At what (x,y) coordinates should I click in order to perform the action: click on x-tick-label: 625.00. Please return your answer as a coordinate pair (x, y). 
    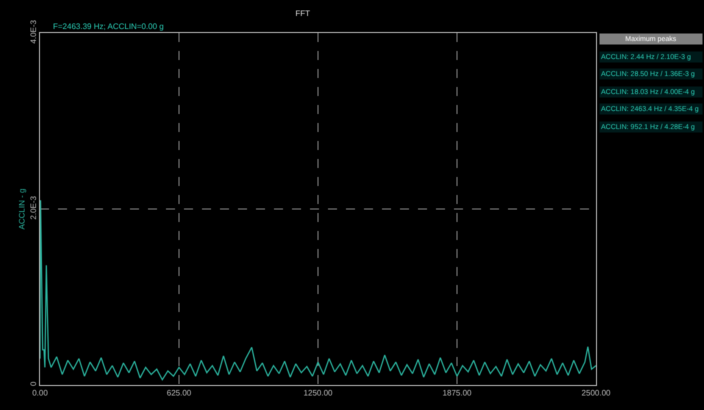
    Looking at the image, I should click on (179, 393).